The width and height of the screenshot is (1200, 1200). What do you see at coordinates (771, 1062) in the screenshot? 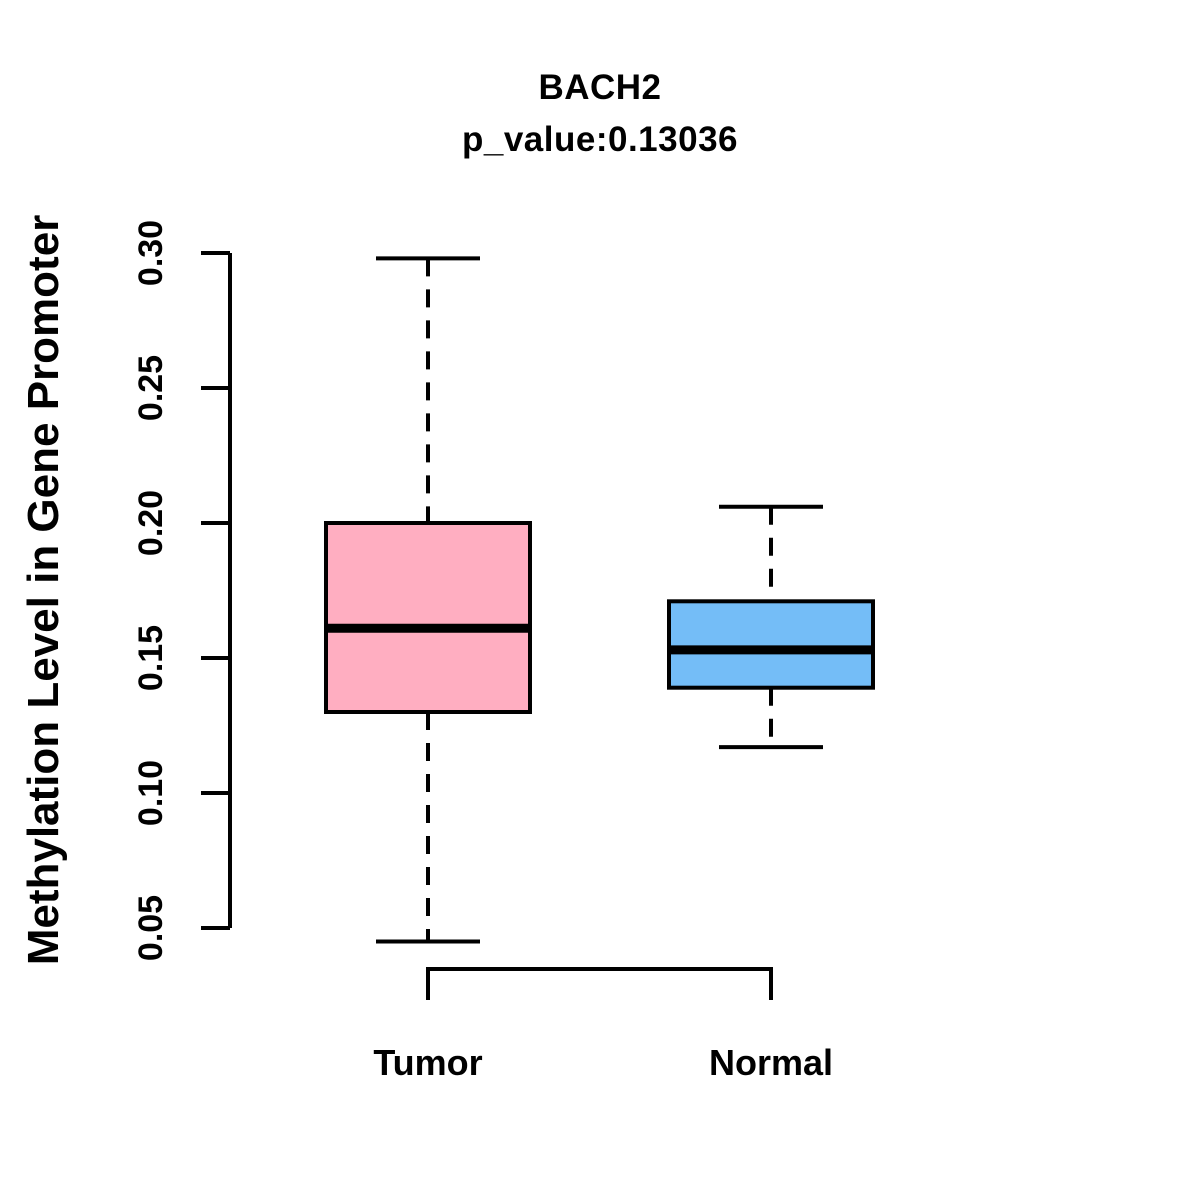
I see `x-axis-label-normal: Normal` at bounding box center [771, 1062].